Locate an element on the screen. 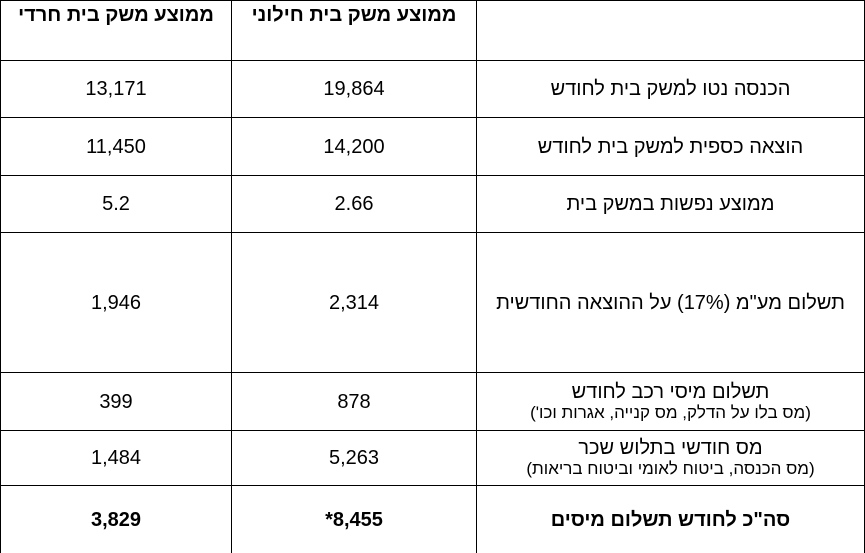 This screenshot has width=865, height=553. label-cell: הוצאה כספית למשק בית לחודש is located at coordinates (670, 146).